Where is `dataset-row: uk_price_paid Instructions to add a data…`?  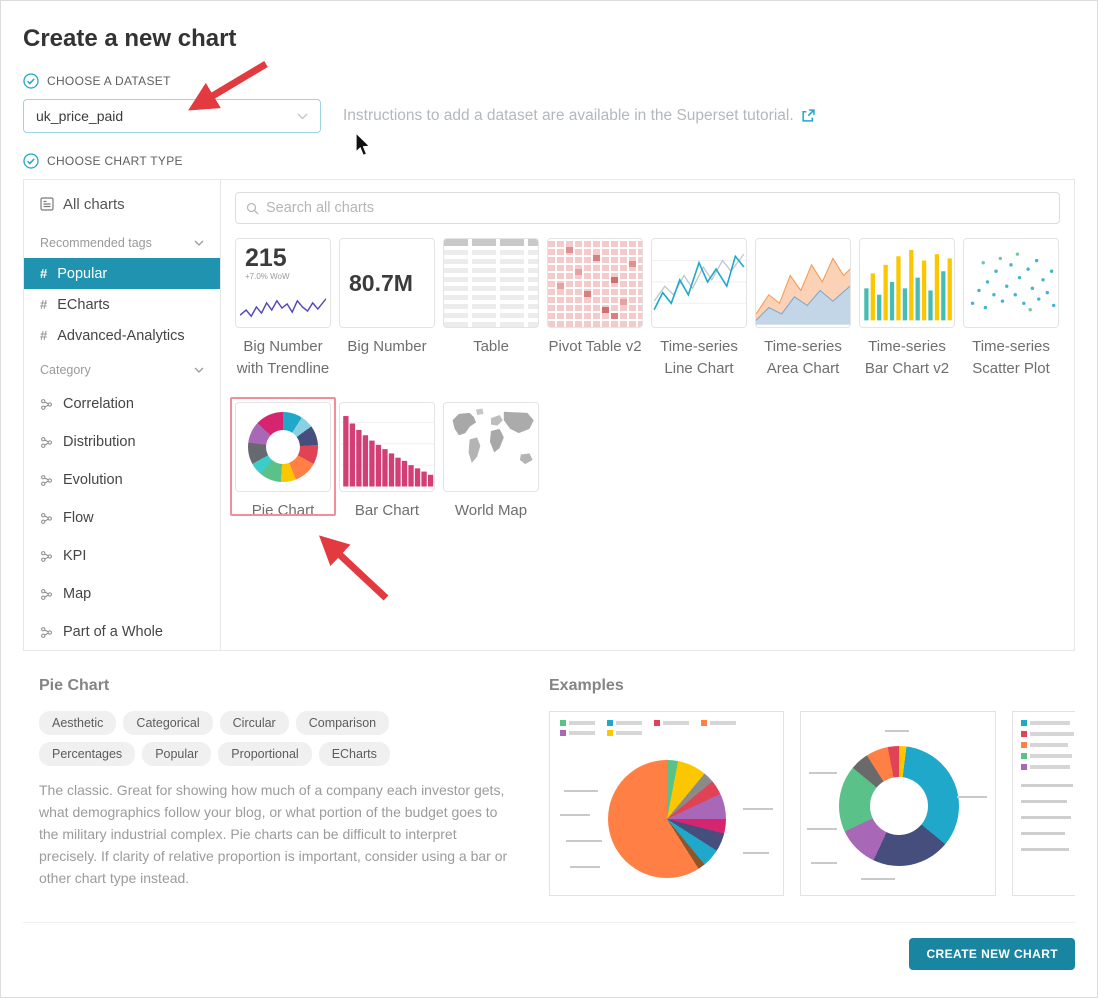 dataset-row: uk_price_paid Instructions to add a data… is located at coordinates (549, 116).